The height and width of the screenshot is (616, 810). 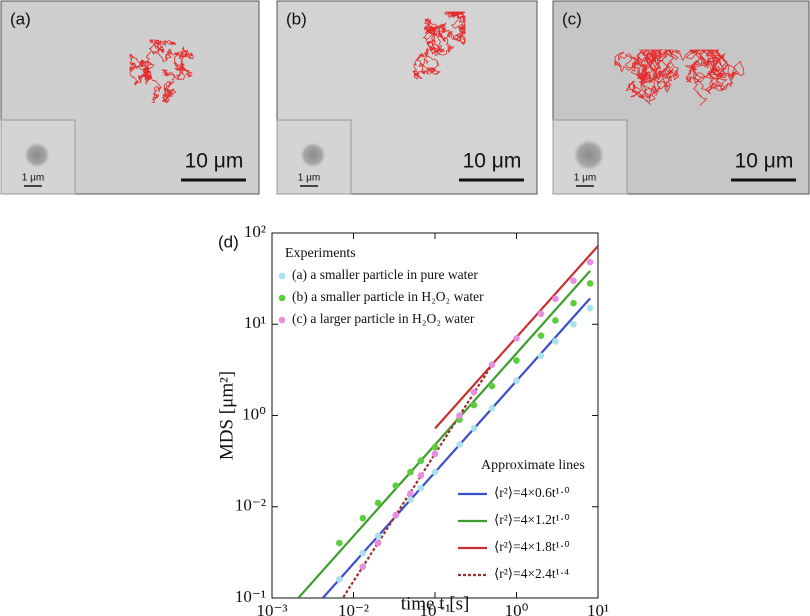 What do you see at coordinates (572, 18) in the screenshot?
I see `panel-label: (c)` at bounding box center [572, 18].